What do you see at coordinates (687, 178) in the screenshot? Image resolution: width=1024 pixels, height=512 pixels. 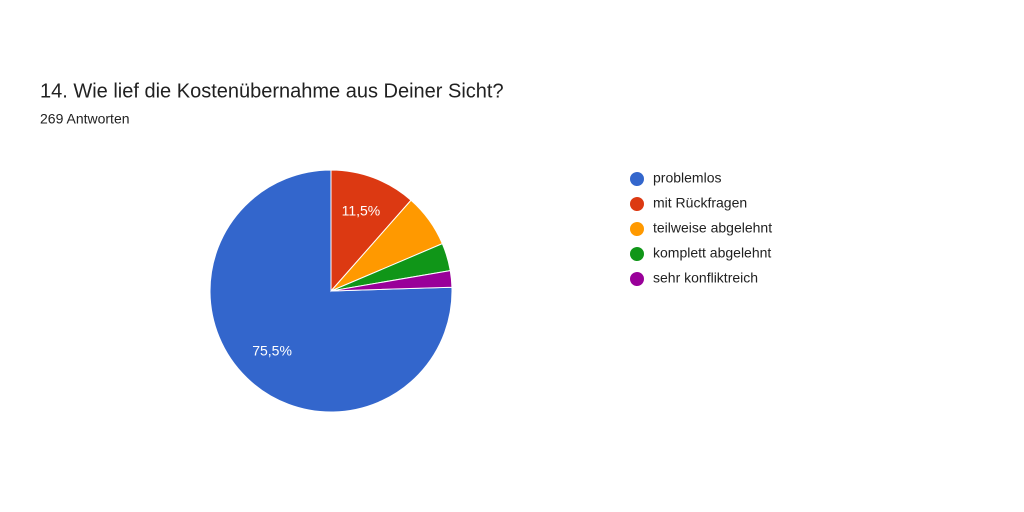 I see `legend-label: problemlos` at bounding box center [687, 178].